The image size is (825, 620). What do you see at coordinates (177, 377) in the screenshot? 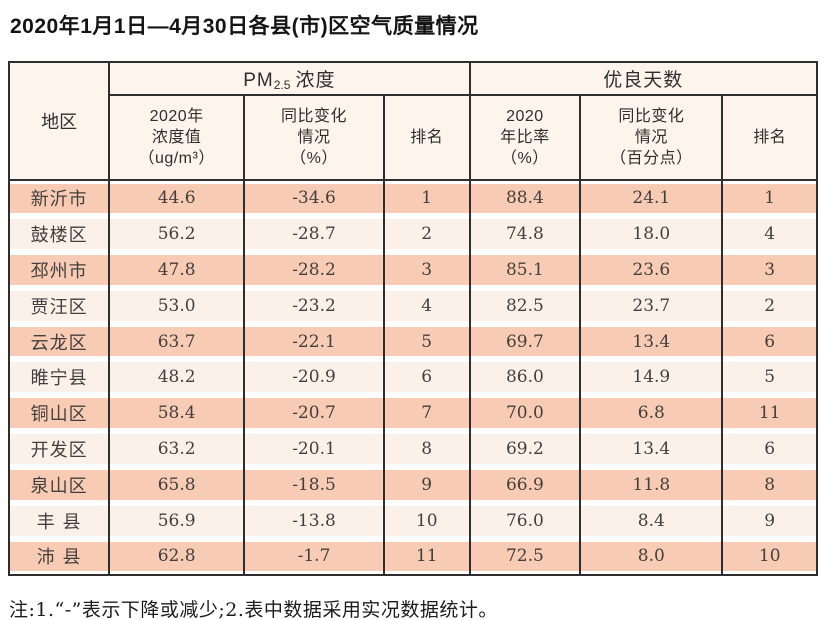
I see `cell-pm-value: 48.2` at bounding box center [177, 377].